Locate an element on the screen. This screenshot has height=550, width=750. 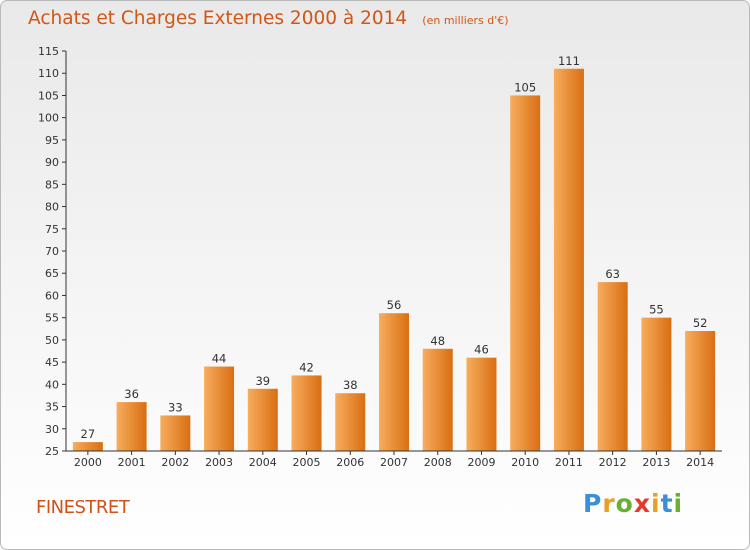
value-label-2003: 44 is located at coordinates (219, 359).